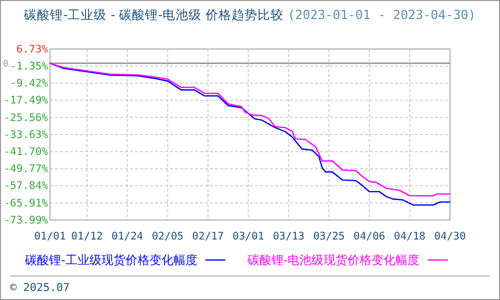 Image resolution: width=500 pixels, height=300 pixels. What do you see at coordinates (32, 49) in the screenshot?
I see `y-tick-label: 6.73%` at bounding box center [32, 49].